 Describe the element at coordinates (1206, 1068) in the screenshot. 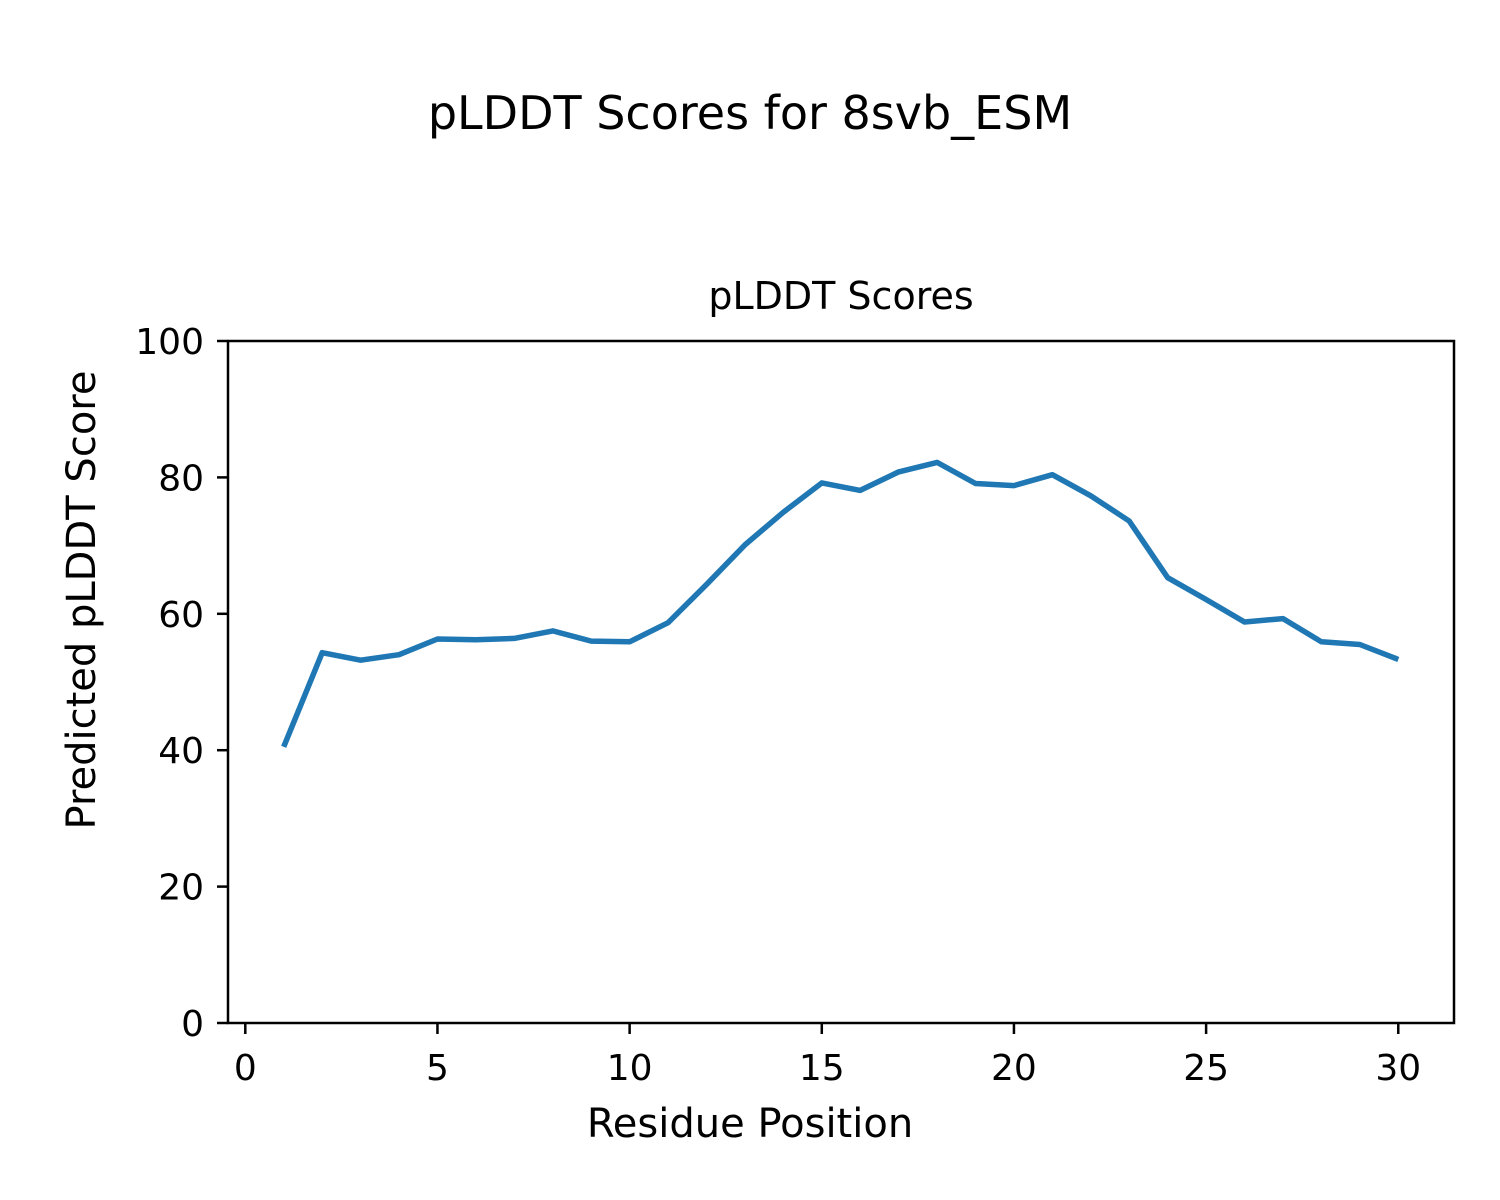

I see `x-tick-label: 25` at that location.